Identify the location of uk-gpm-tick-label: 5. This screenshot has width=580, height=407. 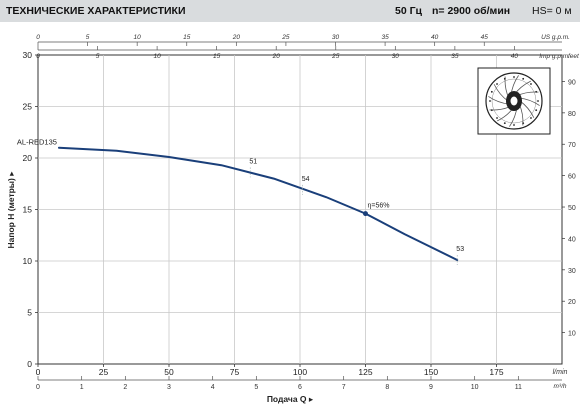
(98, 56).